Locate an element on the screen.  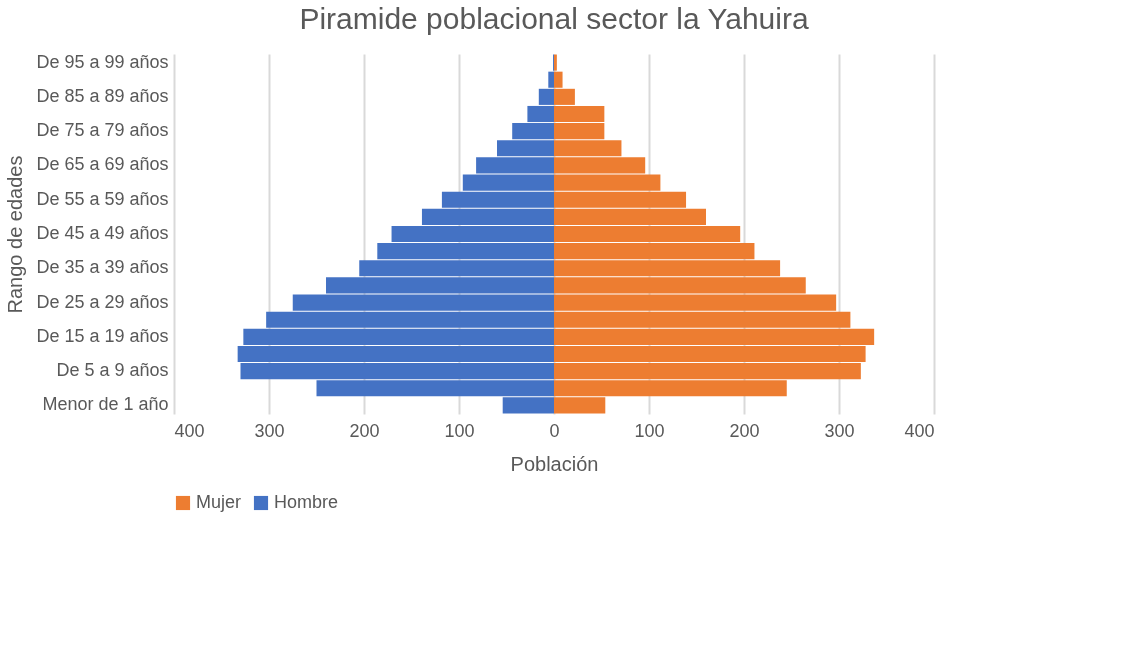
y-tick-label: De 25 a 29 años is located at coordinates (102, 301).